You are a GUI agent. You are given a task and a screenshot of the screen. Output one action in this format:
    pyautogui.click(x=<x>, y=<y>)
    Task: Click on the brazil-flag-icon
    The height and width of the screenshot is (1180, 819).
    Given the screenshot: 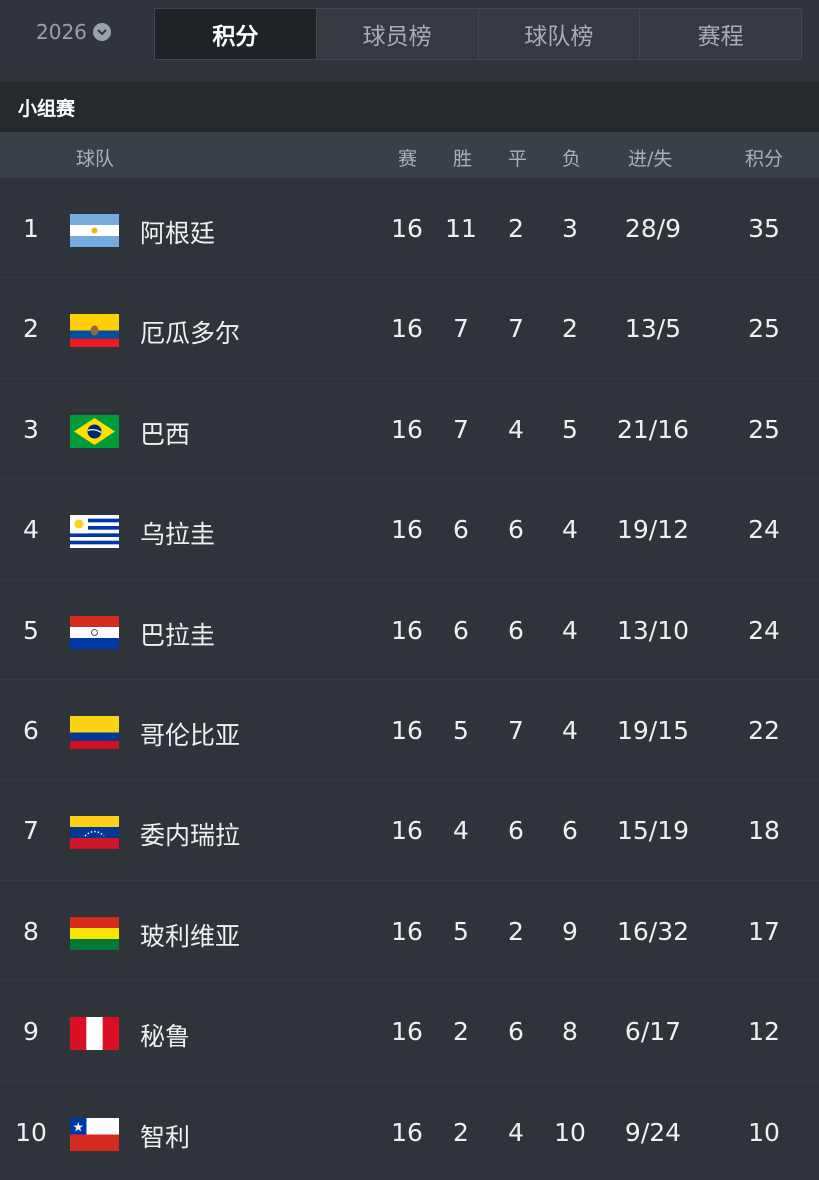 What is the action you would take?
    pyautogui.click(x=94, y=431)
    